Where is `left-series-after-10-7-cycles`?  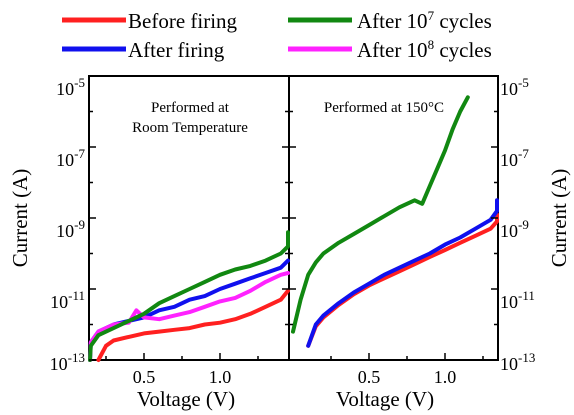
left-series-after-10-7-cycles is located at coordinates (189, 296).